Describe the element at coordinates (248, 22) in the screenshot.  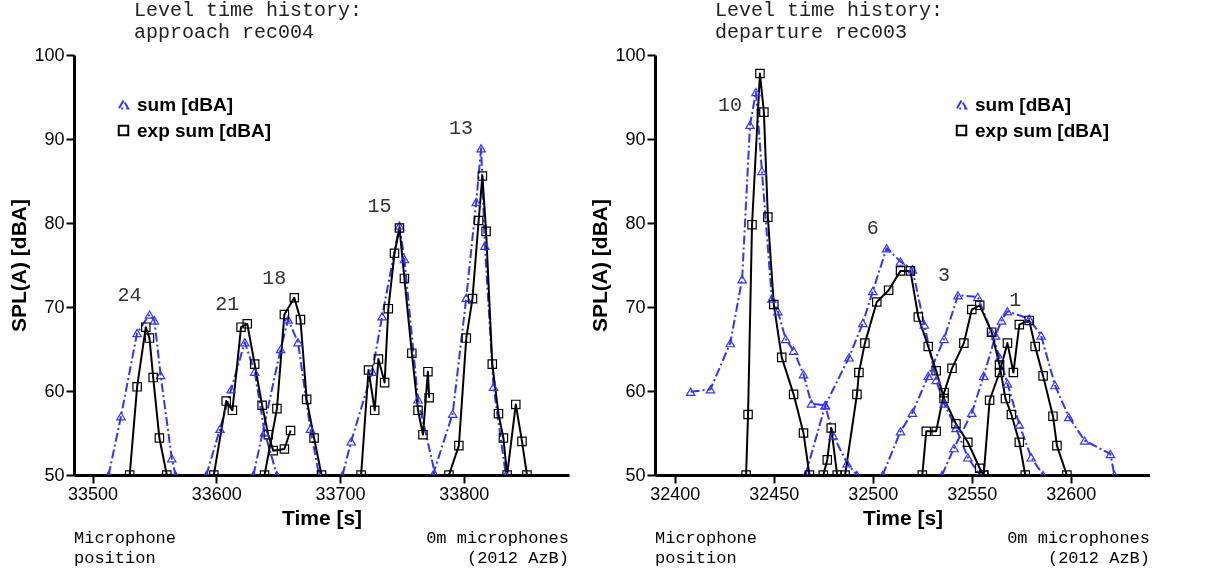
I see `chart-title: Level time history: approach rec004` at that location.